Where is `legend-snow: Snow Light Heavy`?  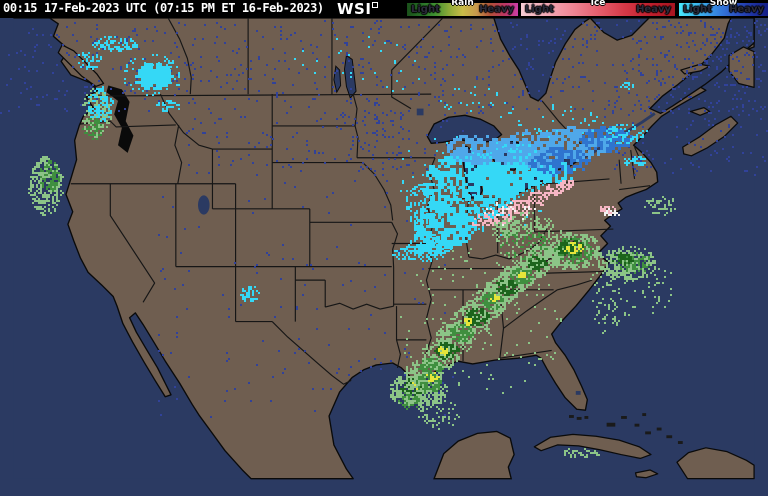
legend-snow: Snow Light Heavy is located at coordinates (723, 9).